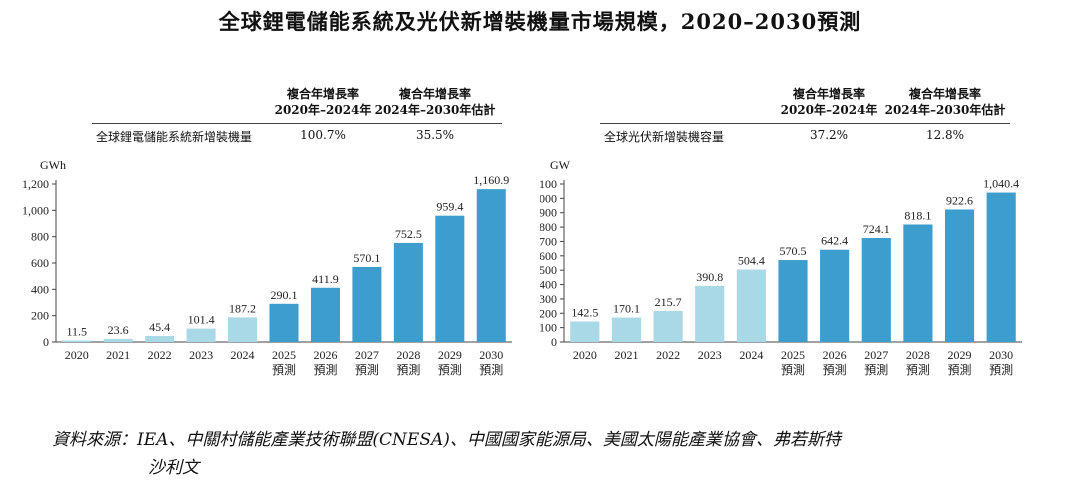  What do you see at coordinates (76, 331) in the screenshot?
I see `left-value-label-2020: 11.5` at bounding box center [76, 331].